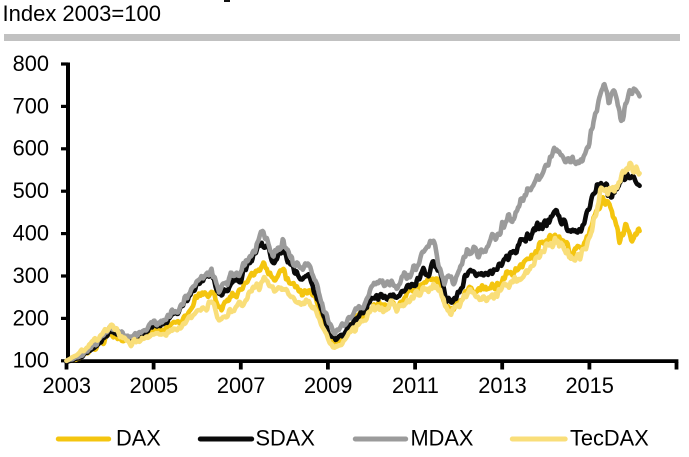 Image resolution: width=689 pixels, height=457 pixels. Describe the element at coordinates (31, 233) in the screenshot. I see `svg-text: 400` at that location.